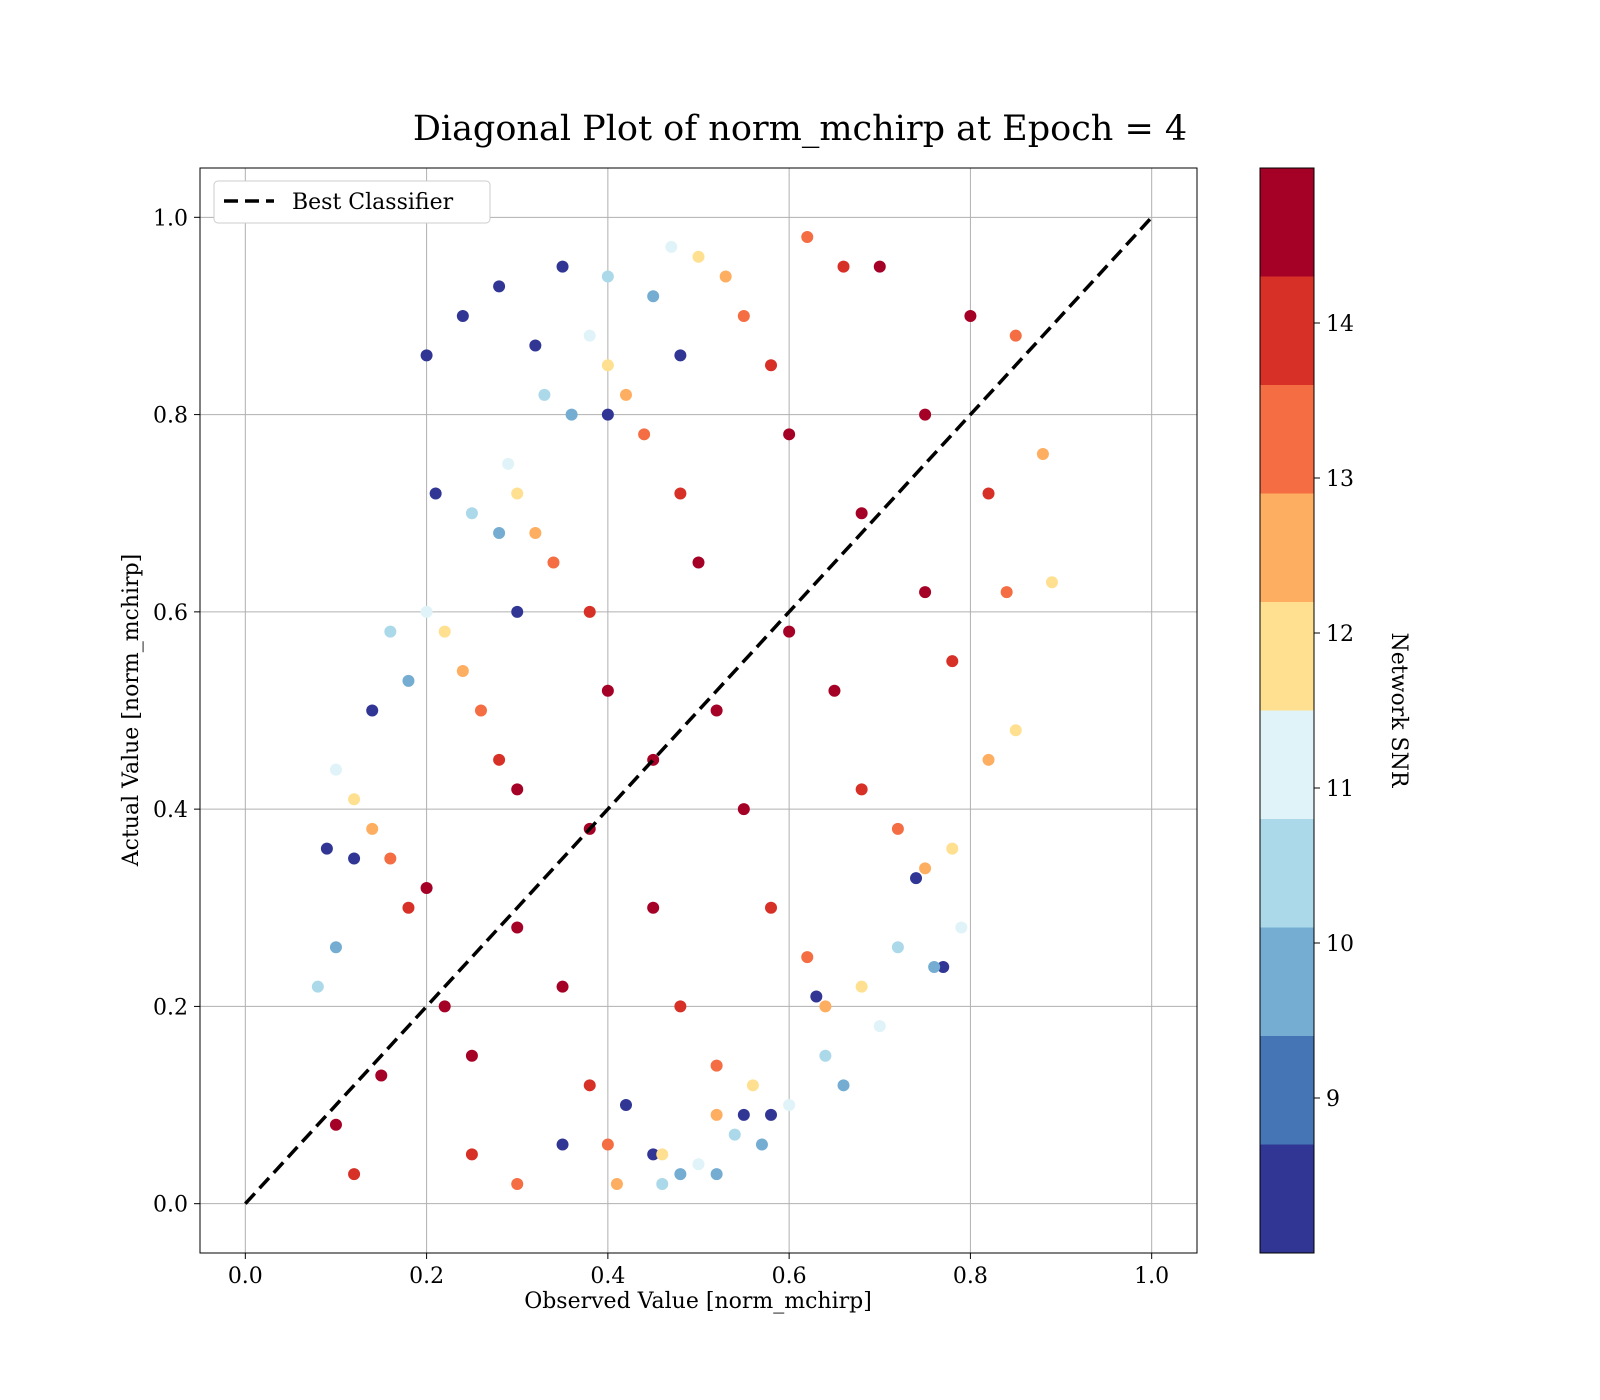  Describe the element at coordinates (373, 202) in the screenshot. I see `legend-label: Best Classifier` at that location.